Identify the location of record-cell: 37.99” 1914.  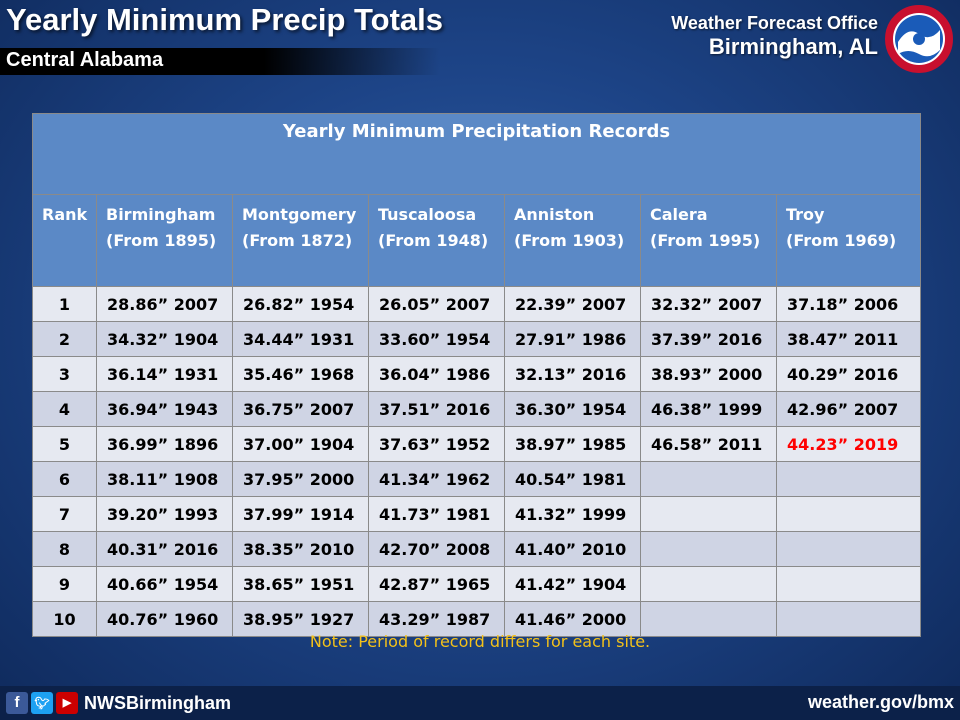
(300, 514).